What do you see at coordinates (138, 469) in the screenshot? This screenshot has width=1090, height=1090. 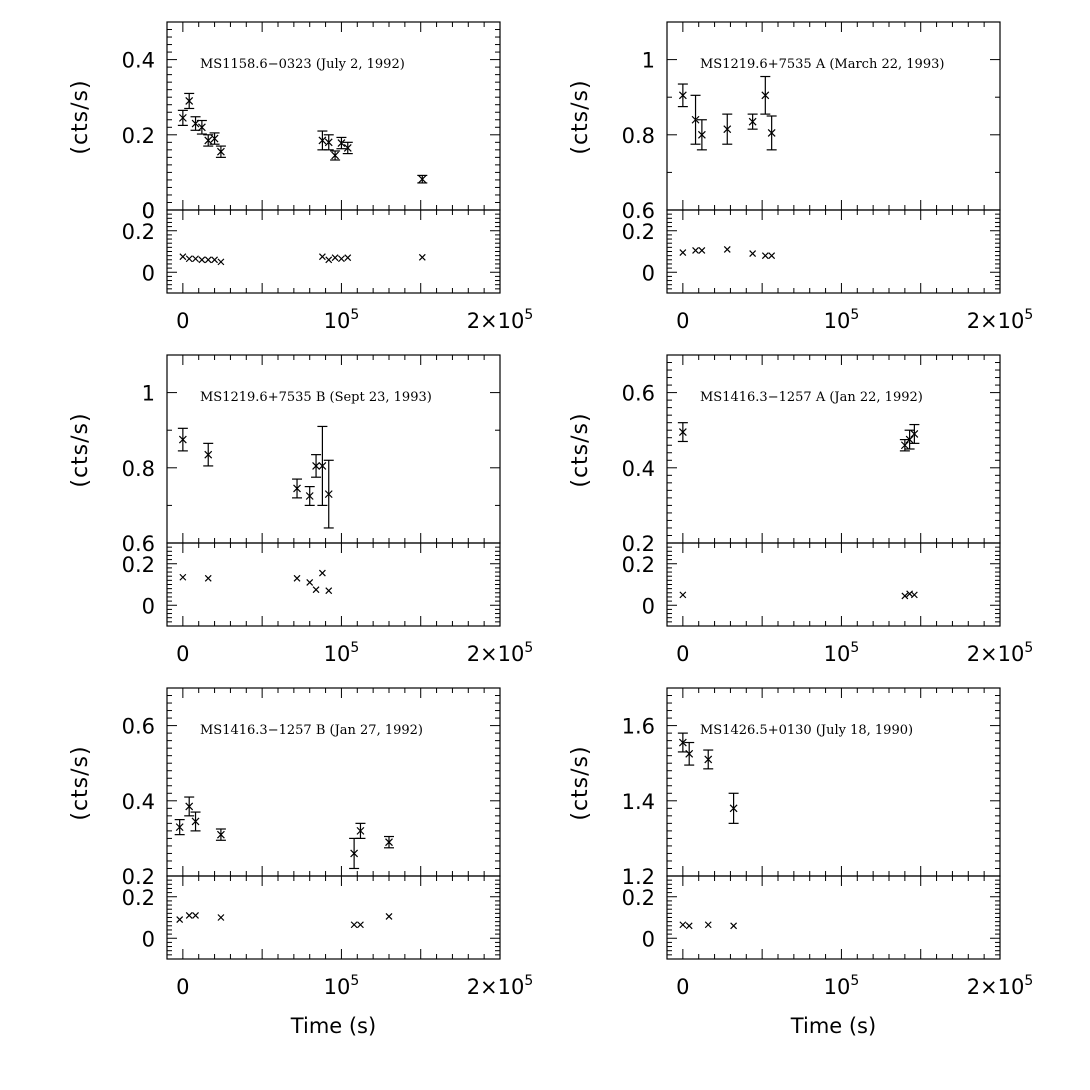 I see `y-tick-label: 0.8` at bounding box center [138, 469].